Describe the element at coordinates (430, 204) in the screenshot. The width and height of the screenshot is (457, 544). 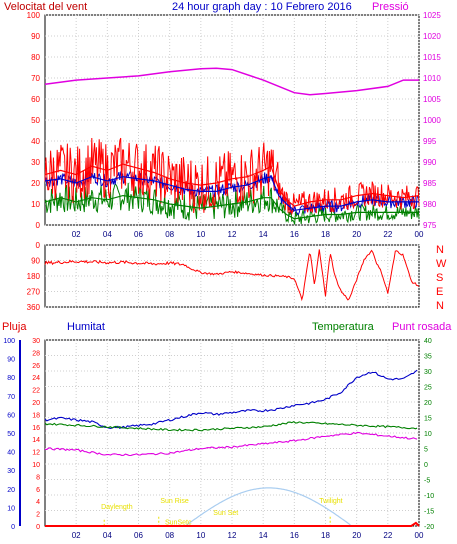
I see `tick-label: 980` at that location.